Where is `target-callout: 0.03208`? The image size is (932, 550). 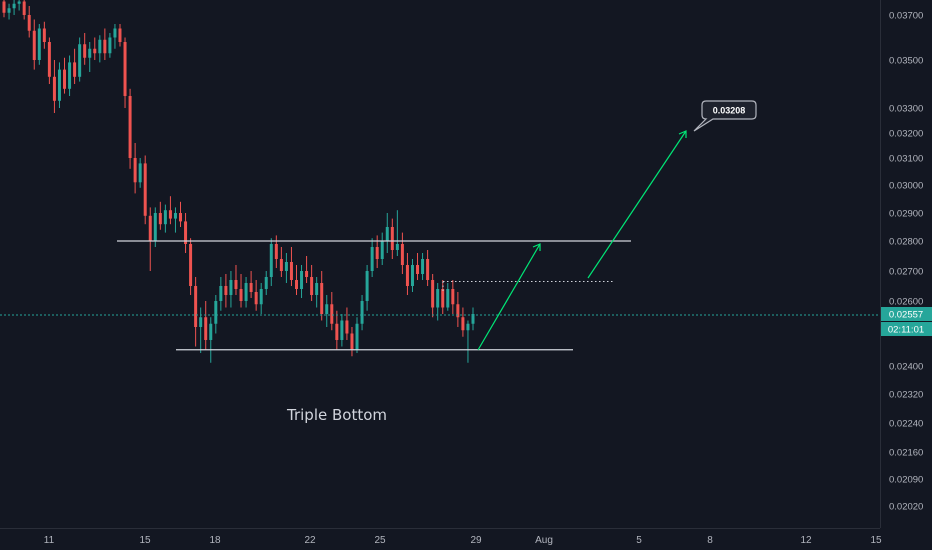 target-callout: 0.03208 is located at coordinates (725, 116).